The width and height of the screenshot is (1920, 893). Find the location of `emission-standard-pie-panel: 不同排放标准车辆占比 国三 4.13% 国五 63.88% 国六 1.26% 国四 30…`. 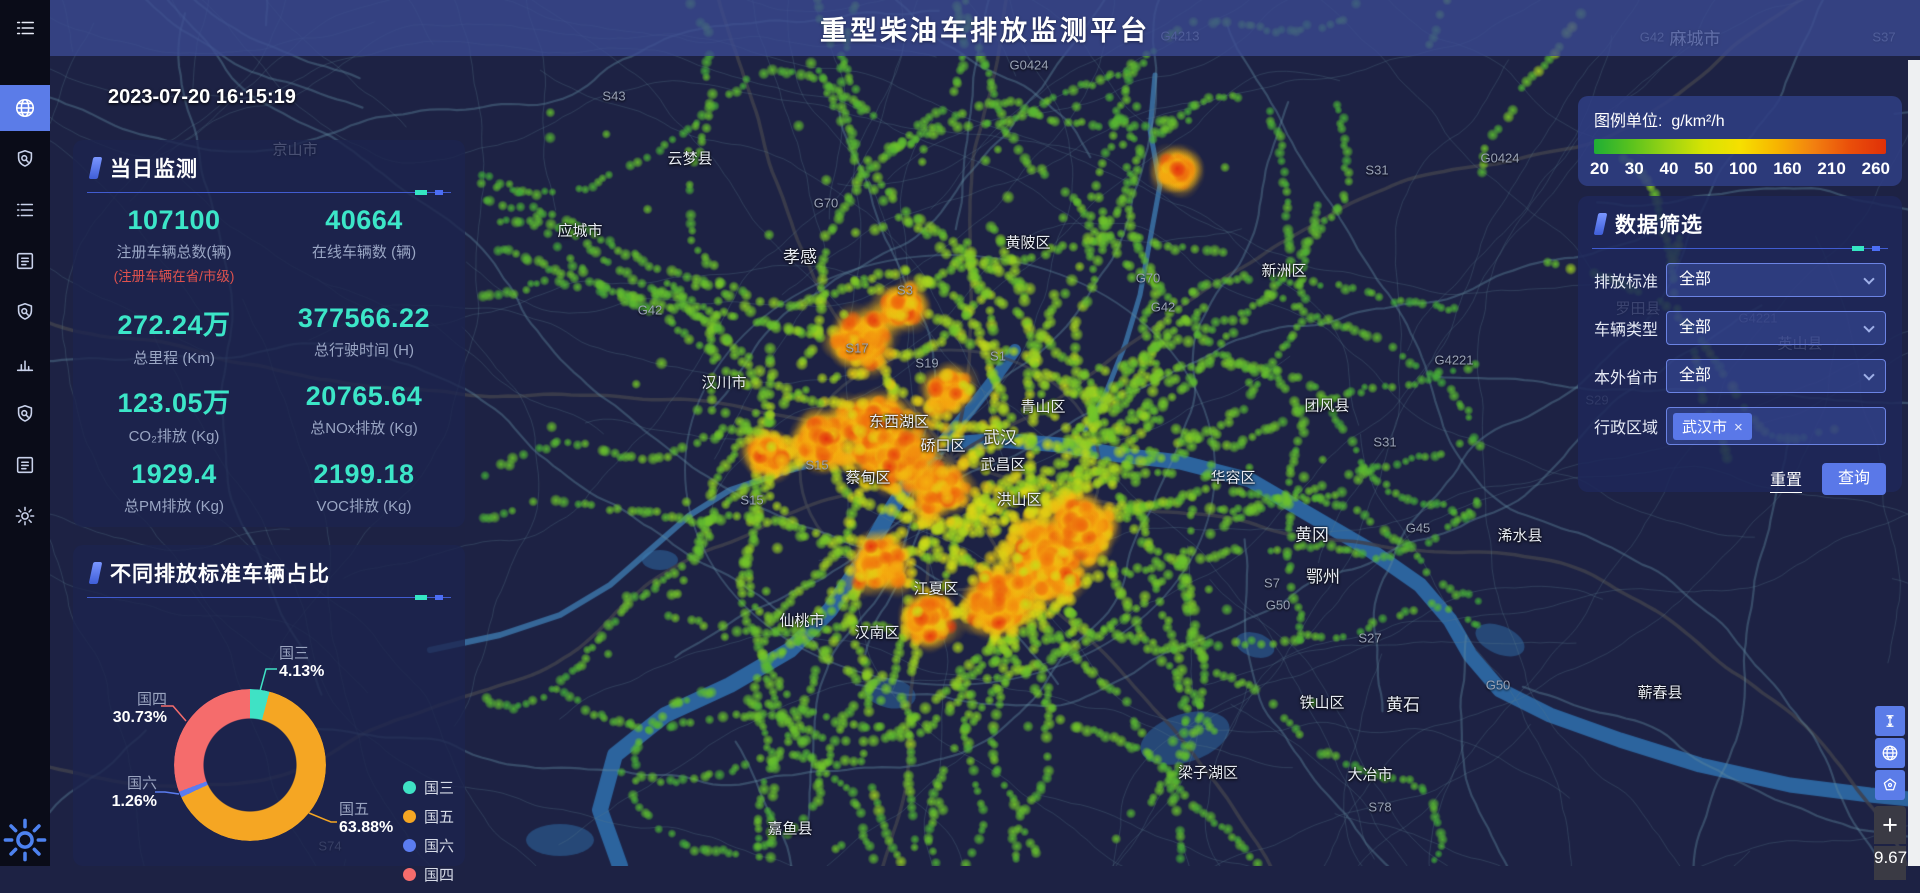

emission-standard-pie-panel: 不同排放标准车辆占比 国三 4.13% 国五 63.88% 国六 1.26% 国四 30… is located at coordinates (269, 714).